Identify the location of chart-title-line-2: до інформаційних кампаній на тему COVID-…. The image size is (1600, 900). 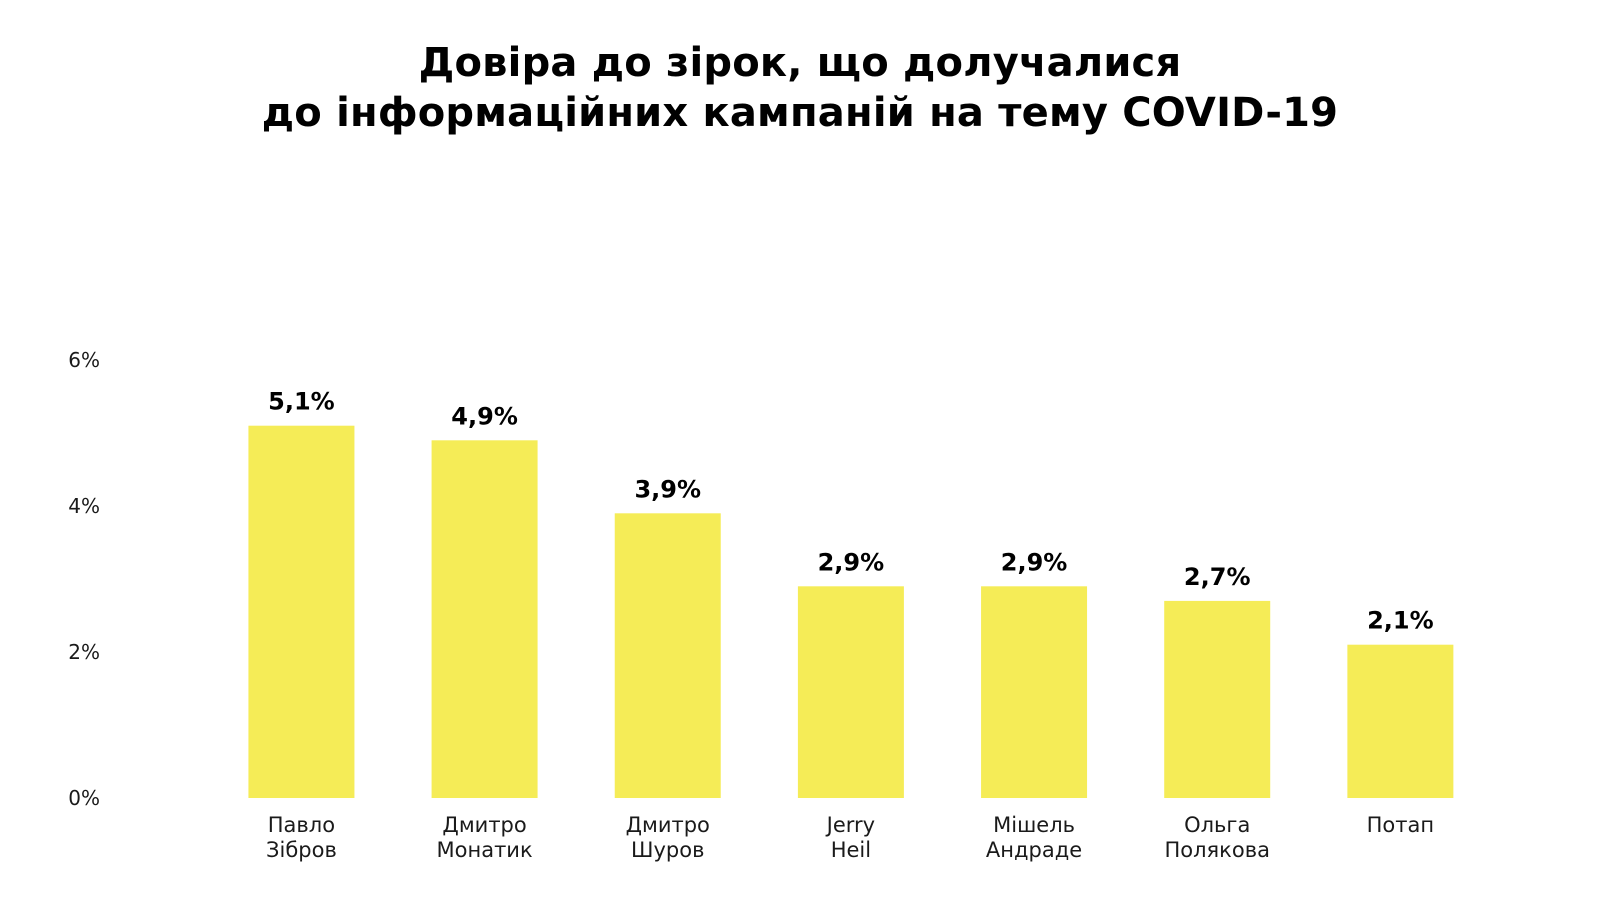
(800, 113).